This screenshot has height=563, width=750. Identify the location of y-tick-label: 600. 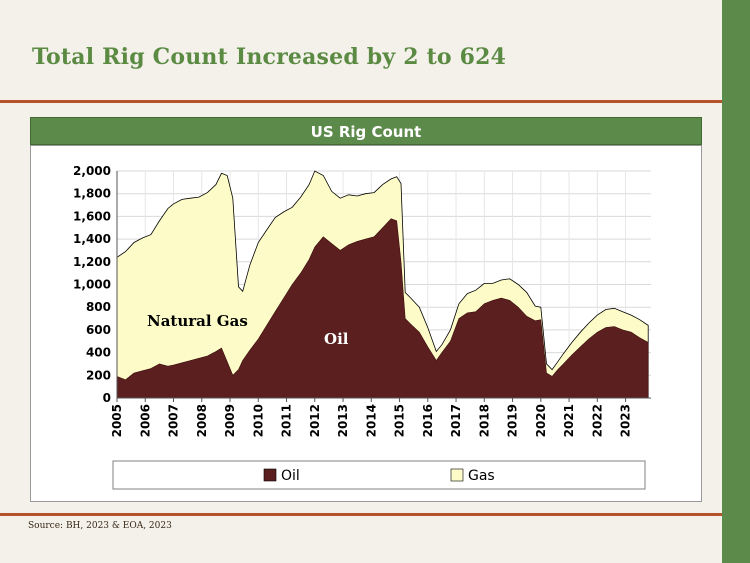
(98, 330).